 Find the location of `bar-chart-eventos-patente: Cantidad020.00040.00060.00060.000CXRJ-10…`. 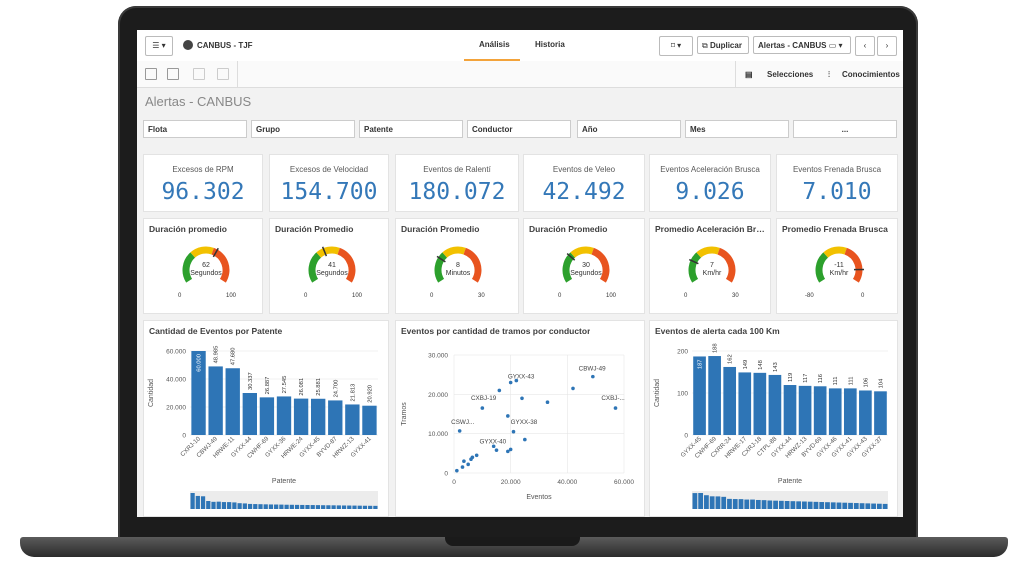

bar-chart-eventos-patente: Cantidad020.00040.00060.00060.000CXRJ-10… is located at coordinates (266, 426).